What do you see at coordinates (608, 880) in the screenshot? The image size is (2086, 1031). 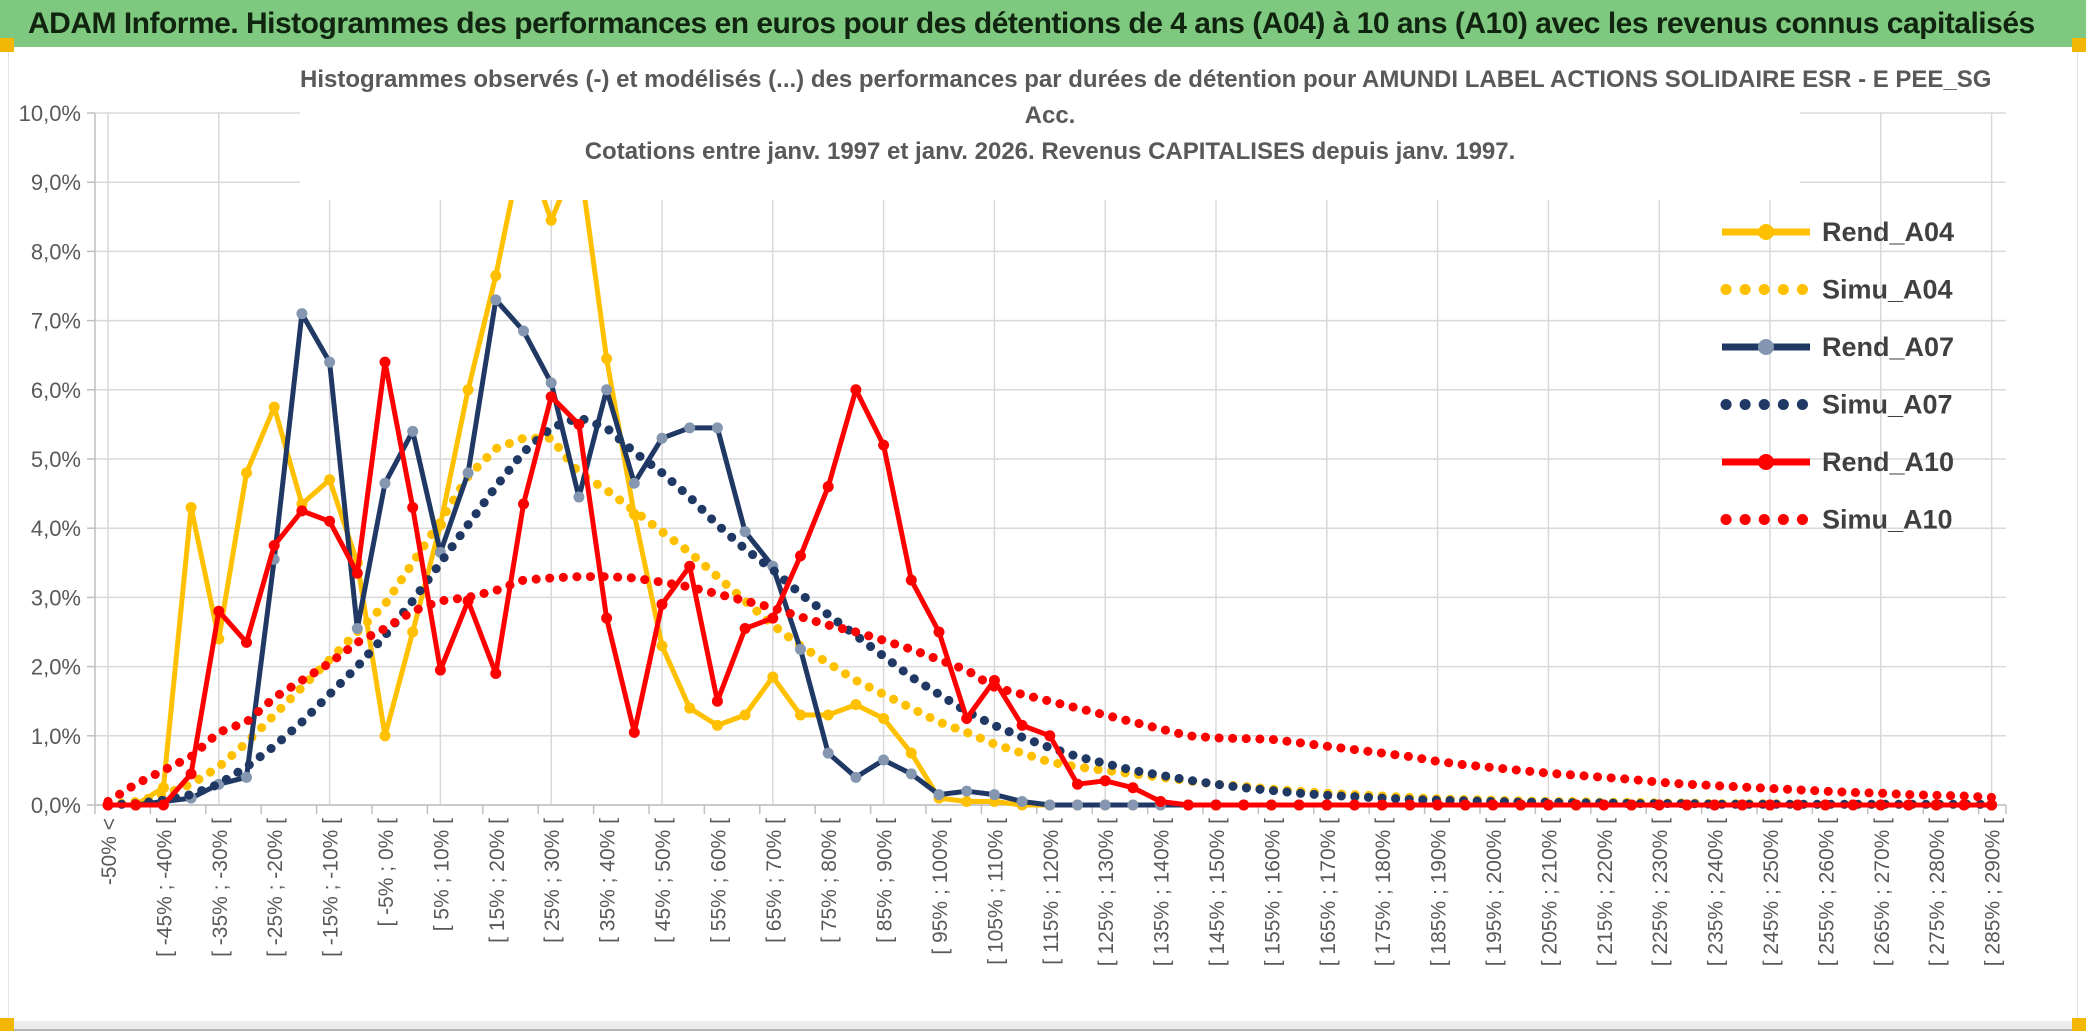 I see `x-axis-label: [ 35% ; 40% [` at bounding box center [608, 880].